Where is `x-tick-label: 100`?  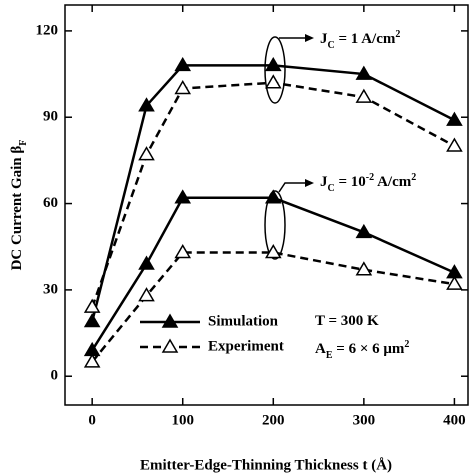
x-tick-label: 100 is located at coordinates (182, 420).